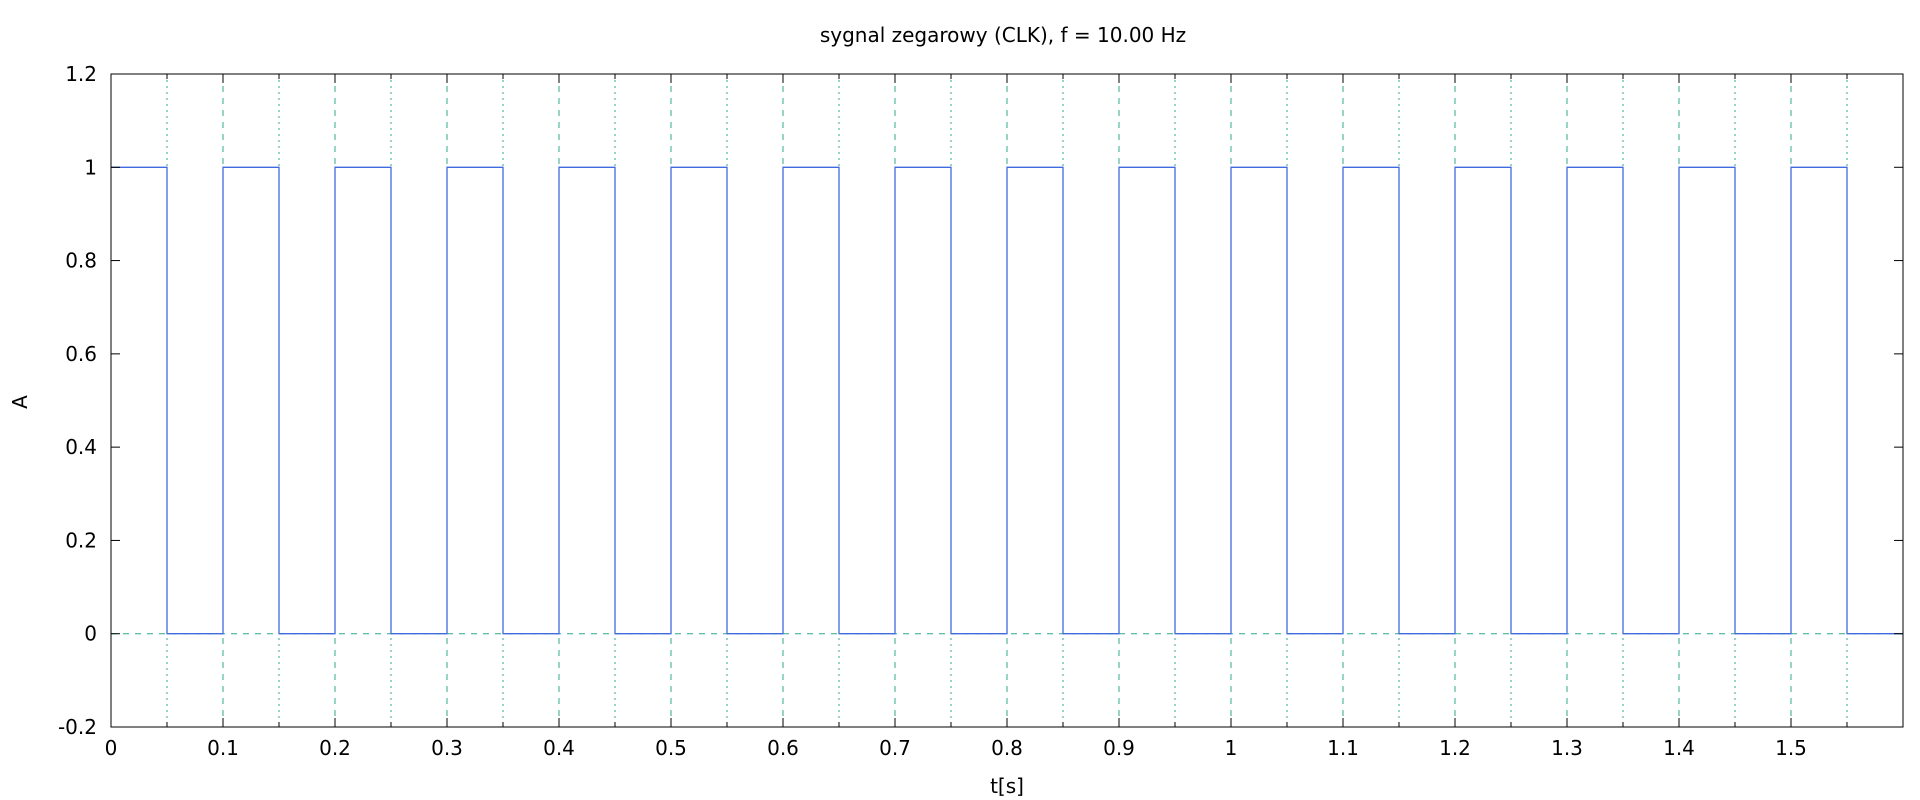  I want to click on x-tick-label: 0, so click(111, 748).